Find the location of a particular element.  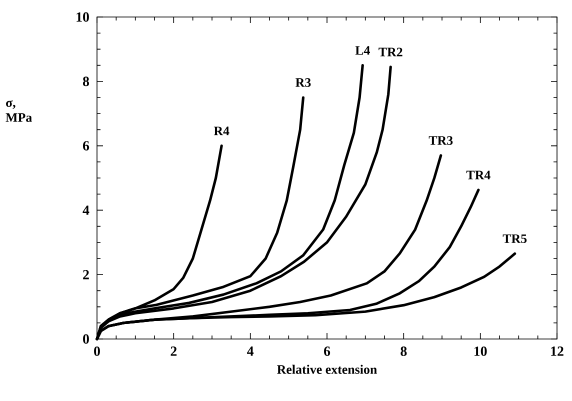

x-tick-label: 0 is located at coordinates (97, 351).